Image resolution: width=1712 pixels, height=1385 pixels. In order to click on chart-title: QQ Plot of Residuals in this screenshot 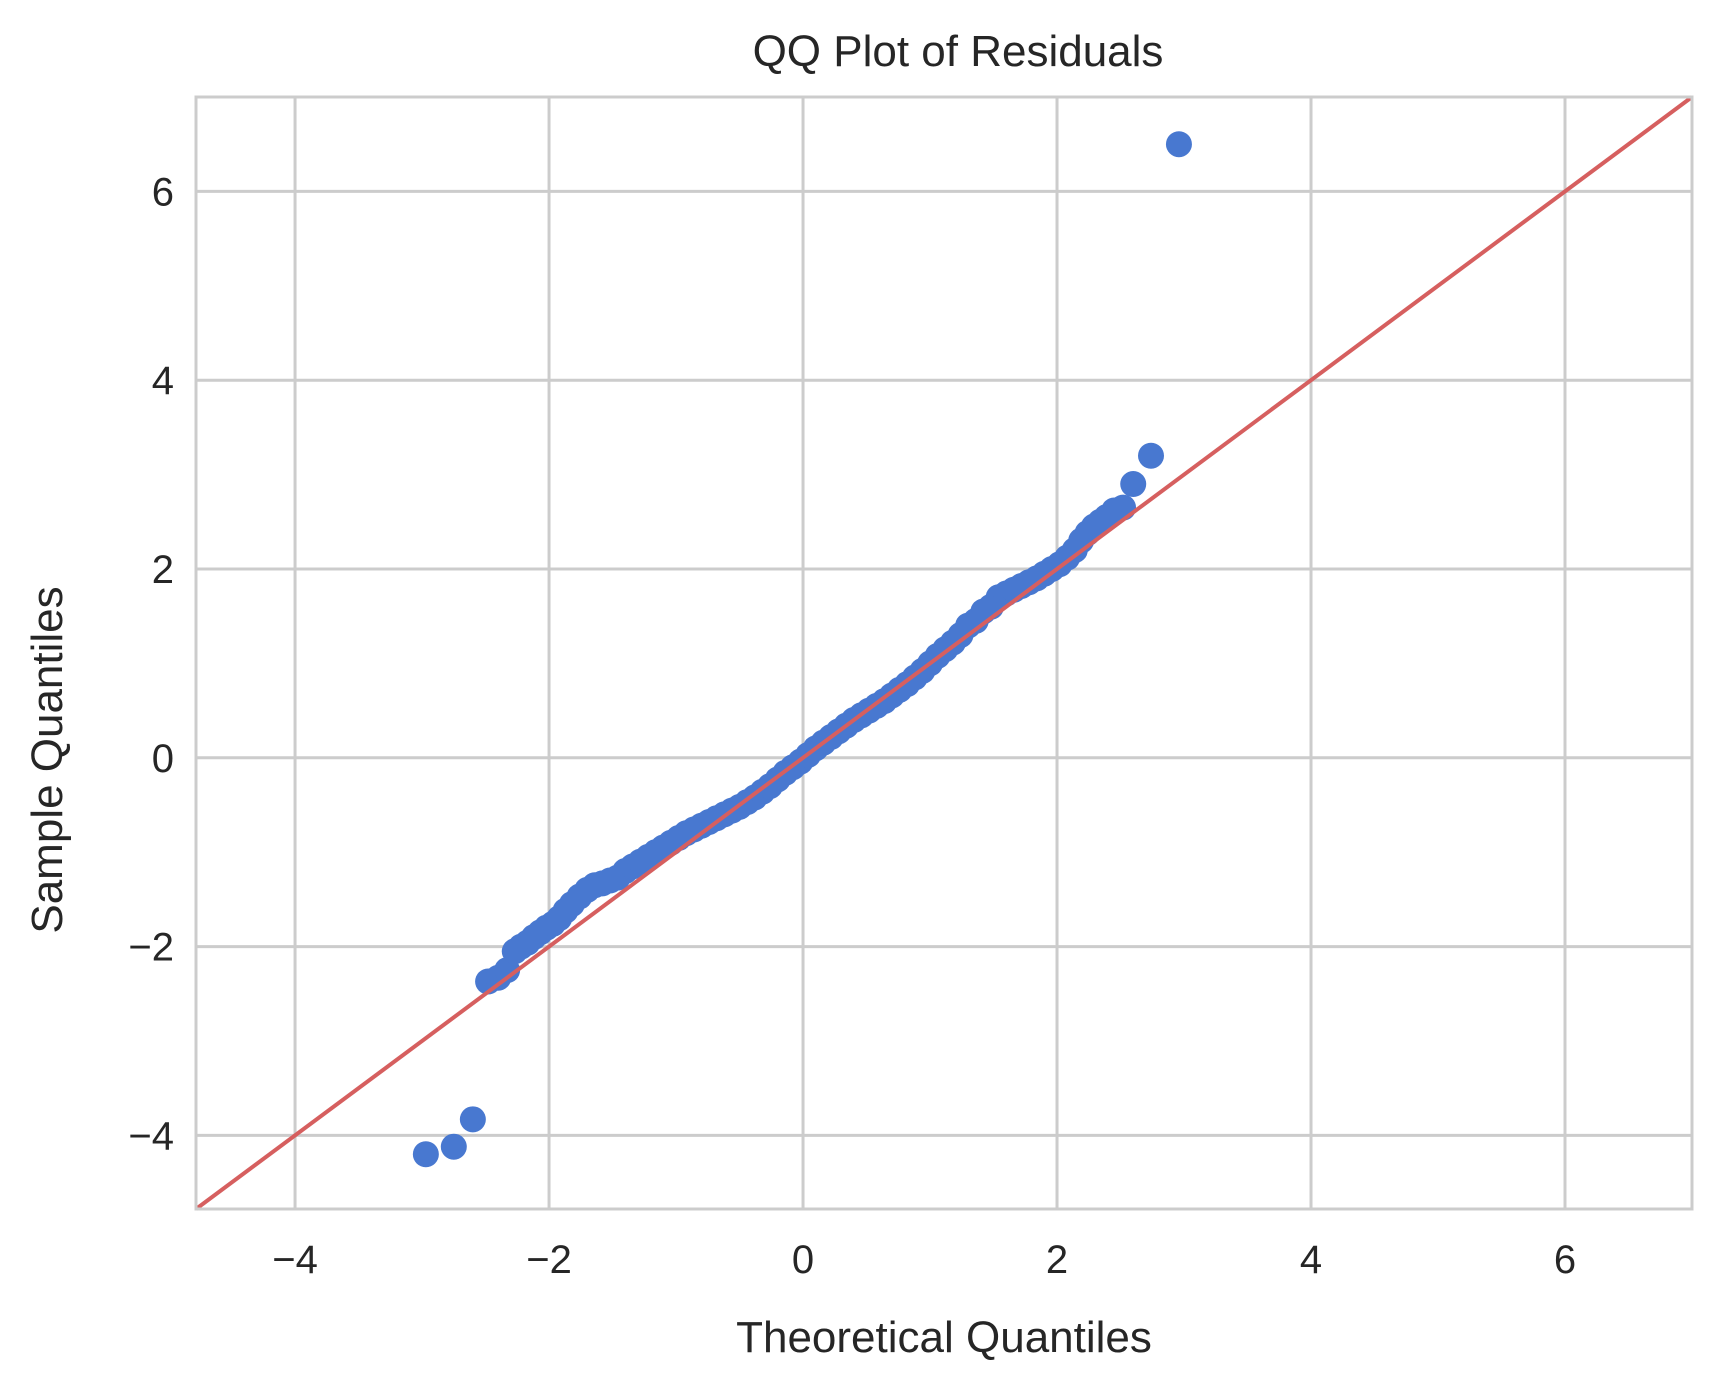, I will do `click(958, 51)`.